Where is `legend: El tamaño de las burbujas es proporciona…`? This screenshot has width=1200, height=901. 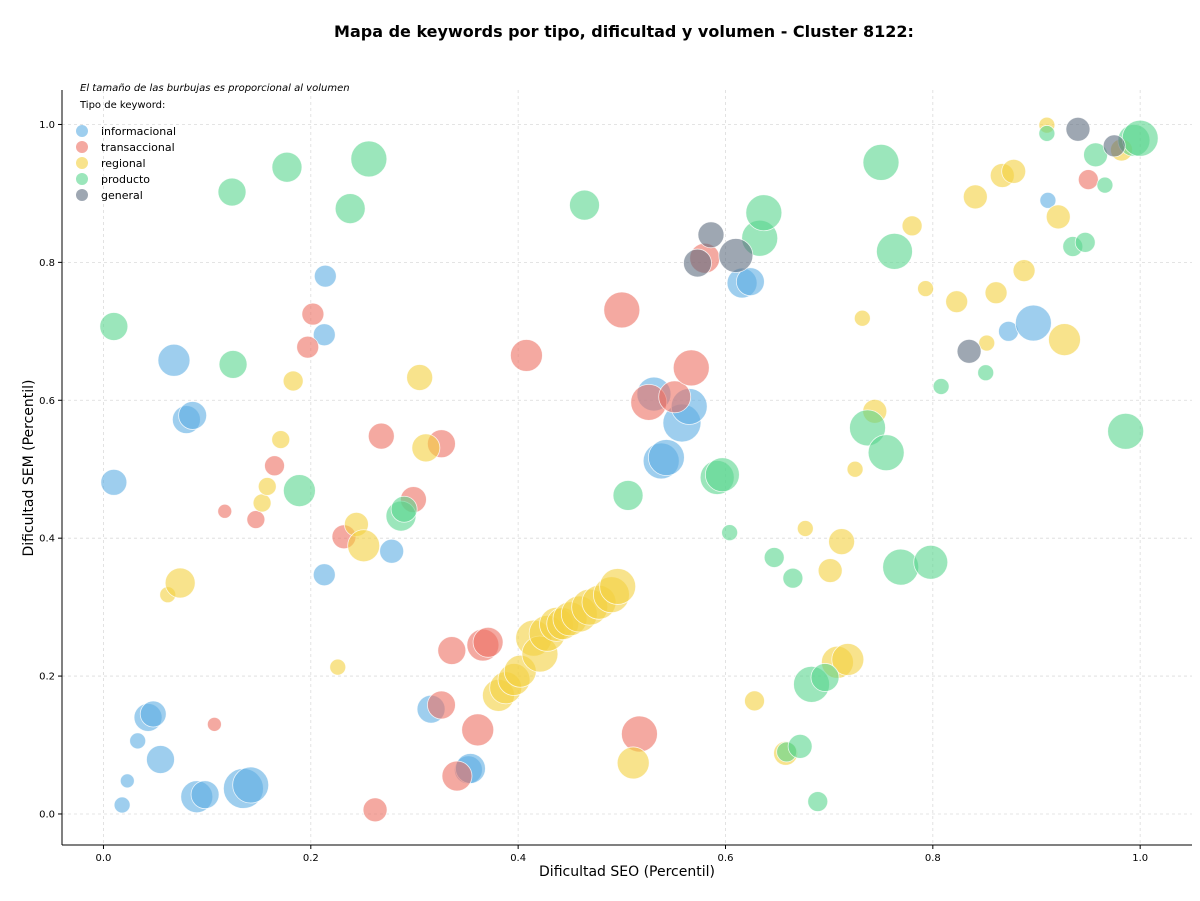
legend: El tamaño de las burbujas es proporciona… is located at coordinates (213, 142).